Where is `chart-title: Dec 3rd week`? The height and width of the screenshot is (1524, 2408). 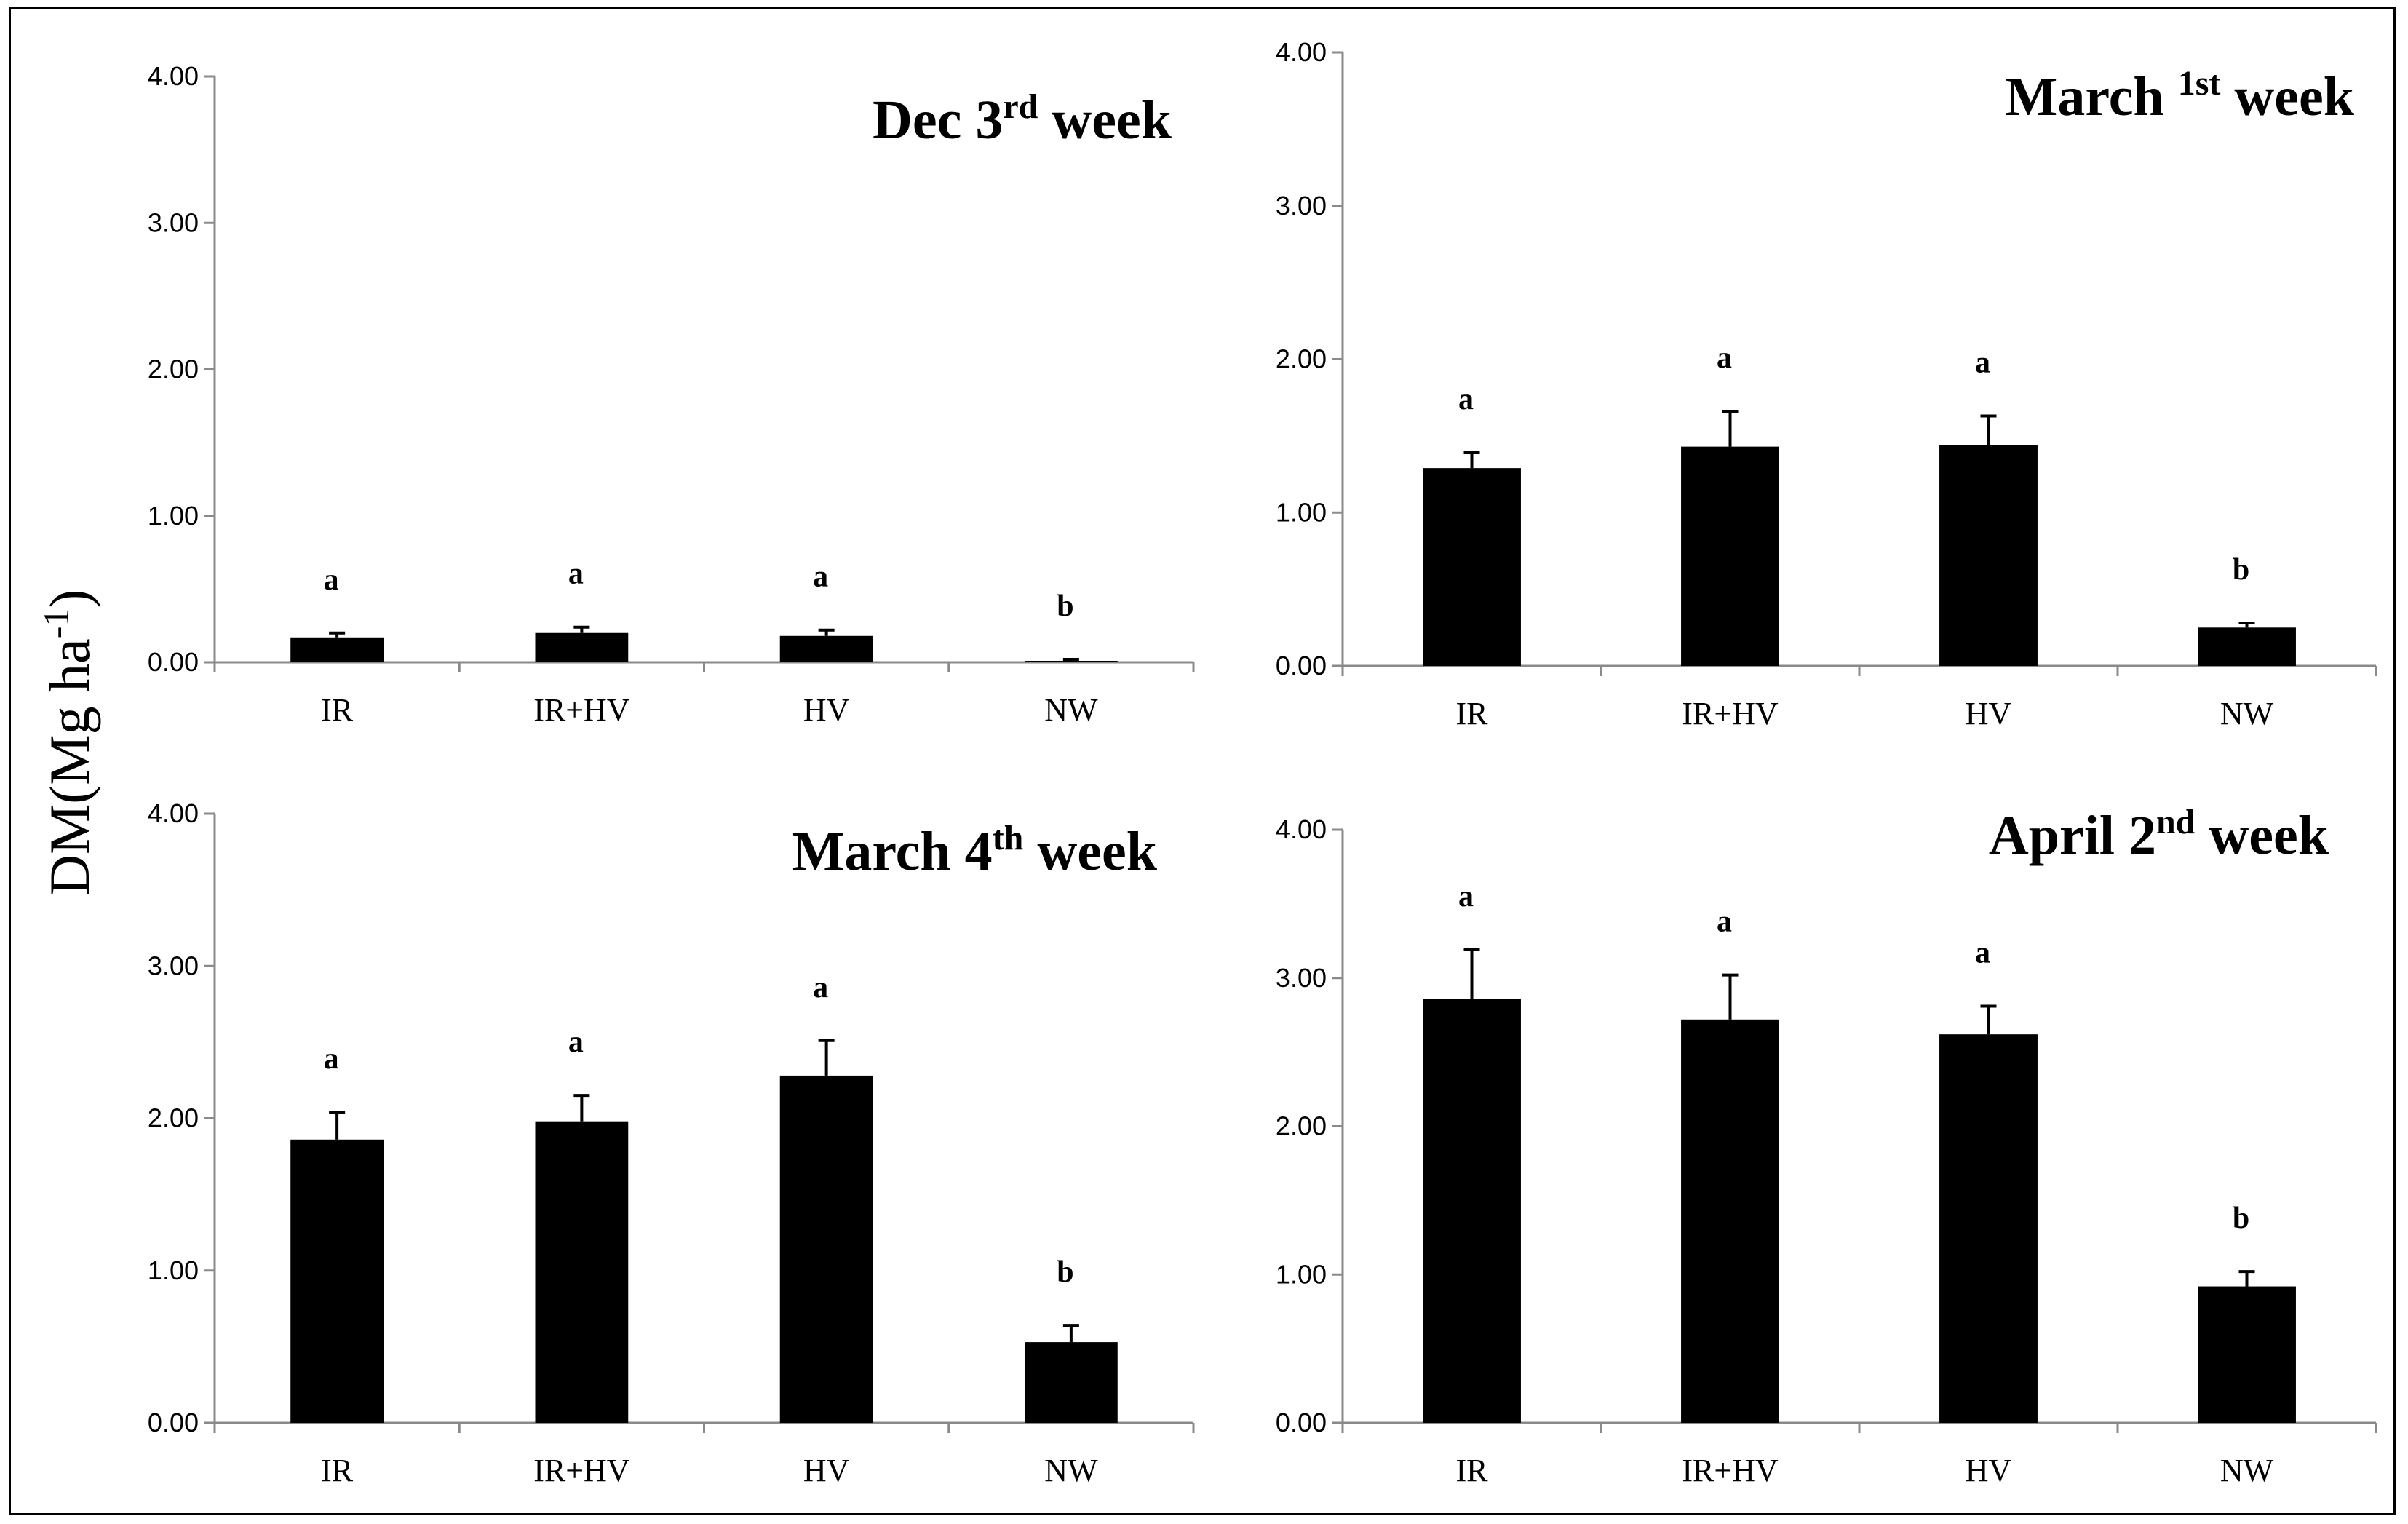 chart-title: Dec 3rd week is located at coordinates (1022, 119).